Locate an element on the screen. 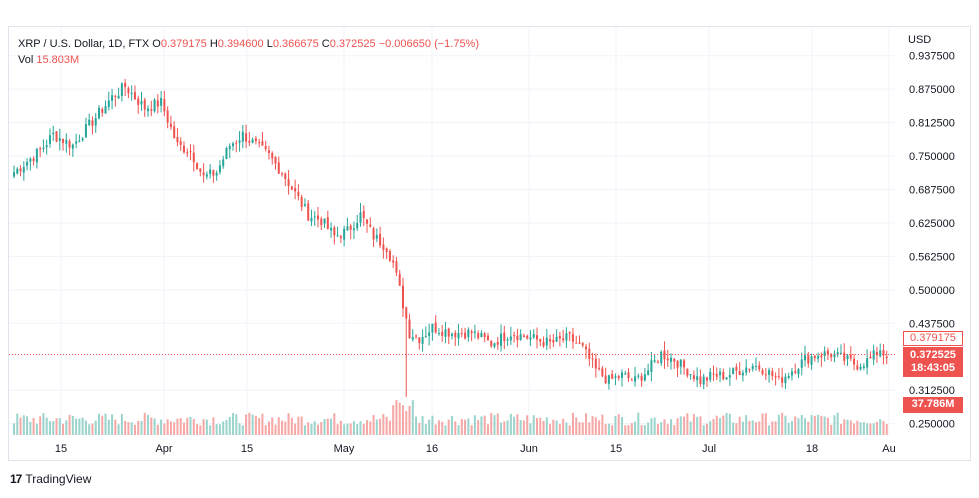  y-tick-label: 0.625000 is located at coordinates (932, 224).